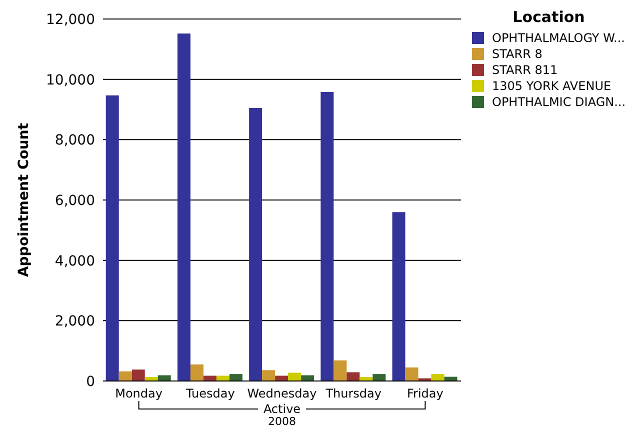 Image resolution: width=635 pixels, height=427 pixels. I want to click on legend-label: STARR 811, so click(525, 70).